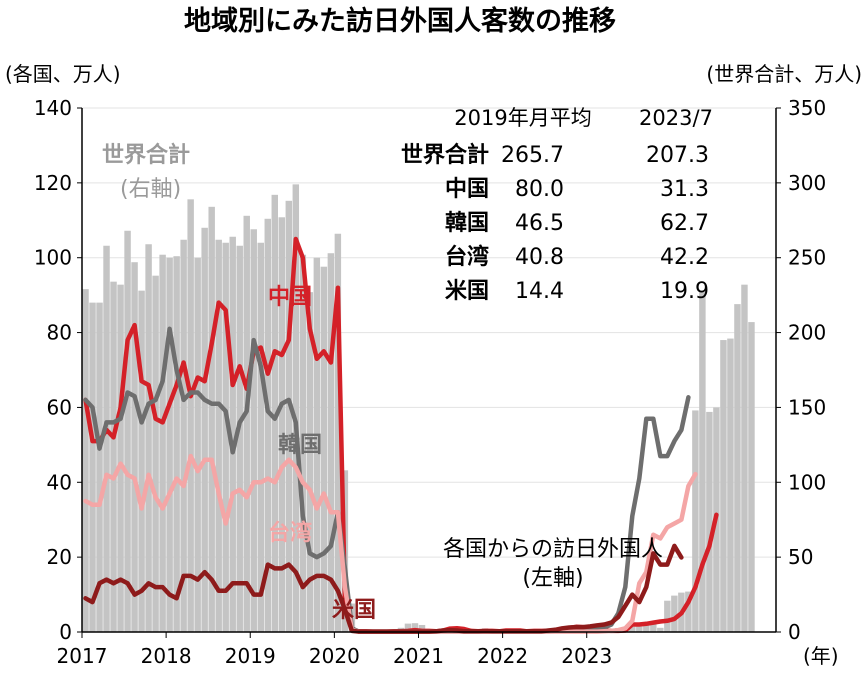 The height and width of the screenshot is (688, 867). Describe the element at coordinates (82, 656) in the screenshot. I see `x-tick-label: 2017` at that location.